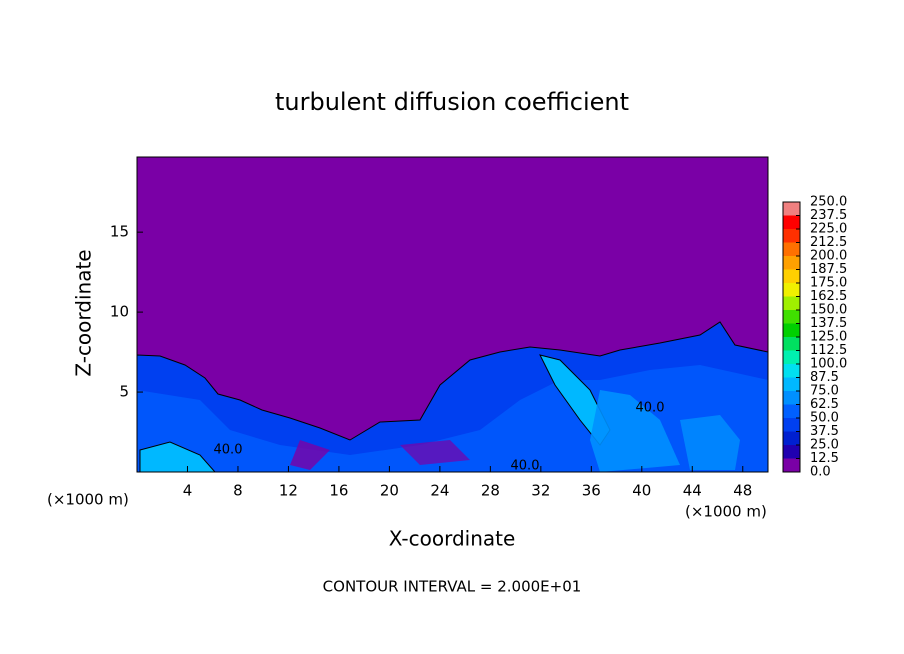 The image size is (904, 654). What do you see at coordinates (389, 491) in the screenshot?
I see `x-tick-label: 20` at bounding box center [389, 491].